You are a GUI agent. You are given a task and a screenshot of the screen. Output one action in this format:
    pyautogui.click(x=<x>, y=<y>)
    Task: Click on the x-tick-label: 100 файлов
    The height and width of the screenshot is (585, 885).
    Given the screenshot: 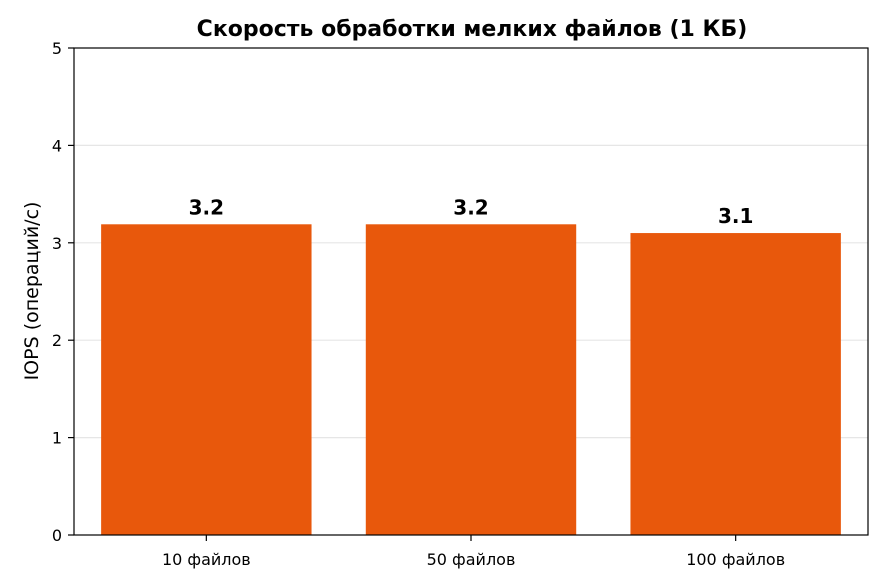 What is the action you would take?
    pyautogui.click(x=735, y=559)
    